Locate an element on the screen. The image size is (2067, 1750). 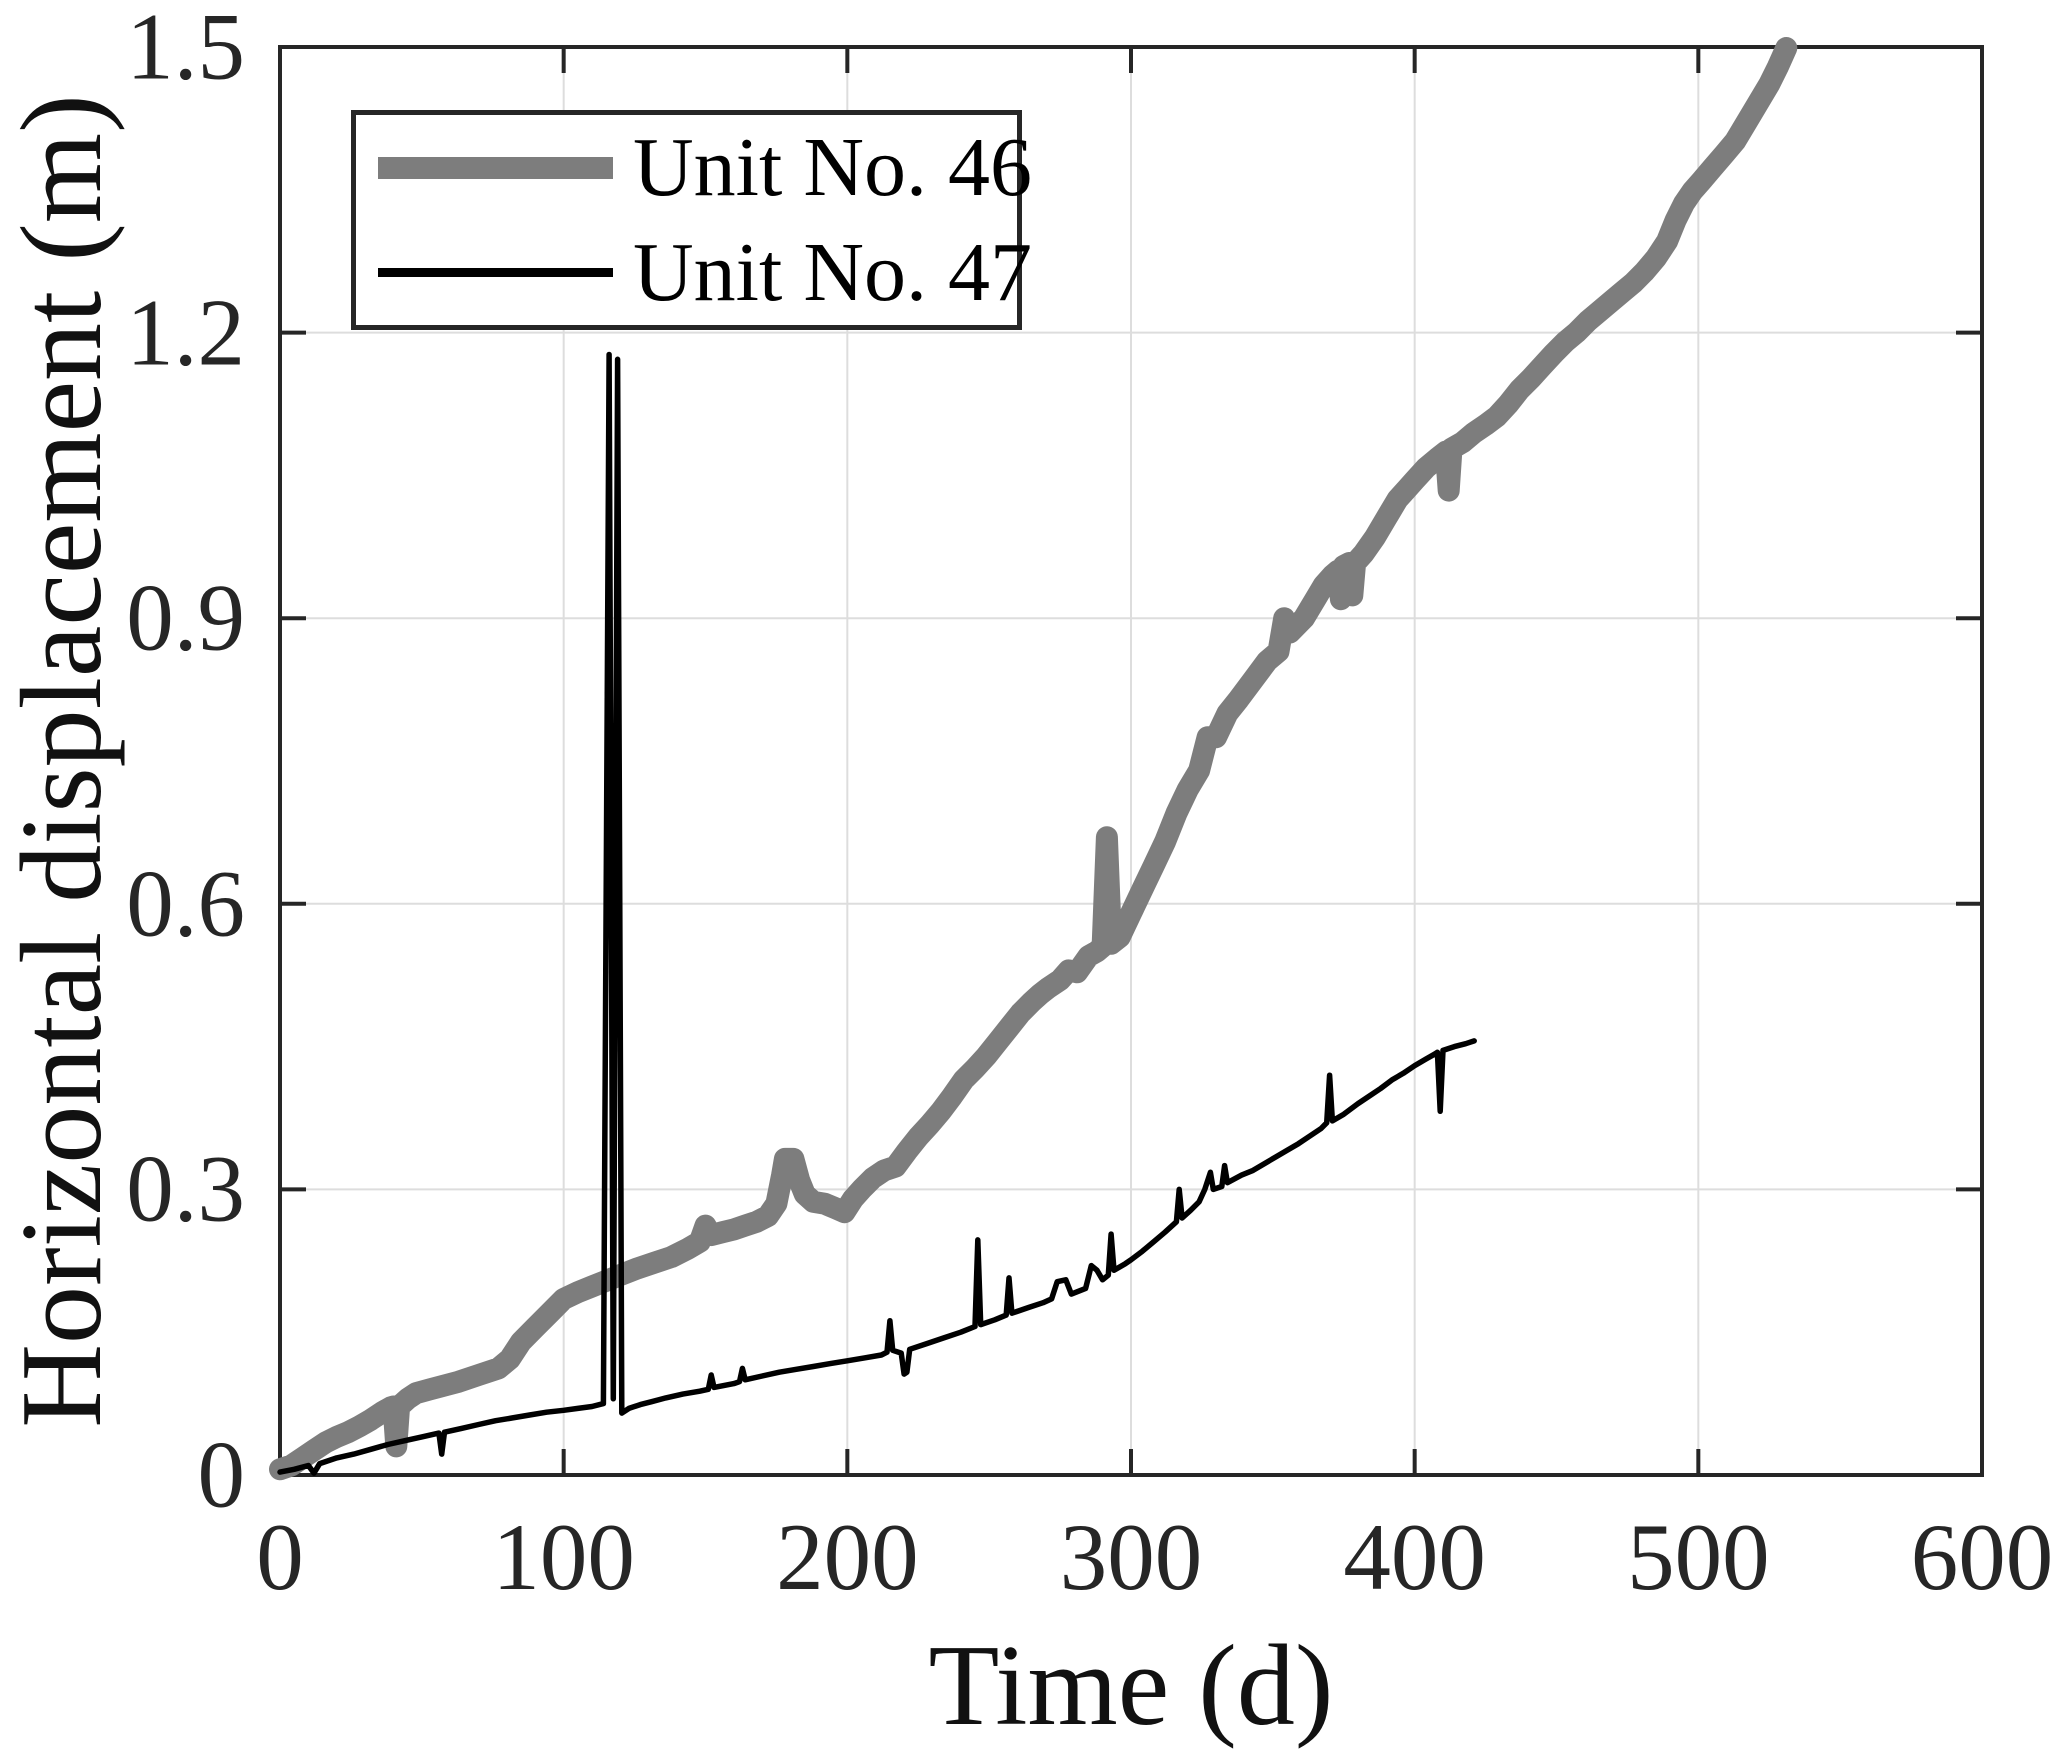
legend-line-swatch-black is located at coordinates (495, 272).